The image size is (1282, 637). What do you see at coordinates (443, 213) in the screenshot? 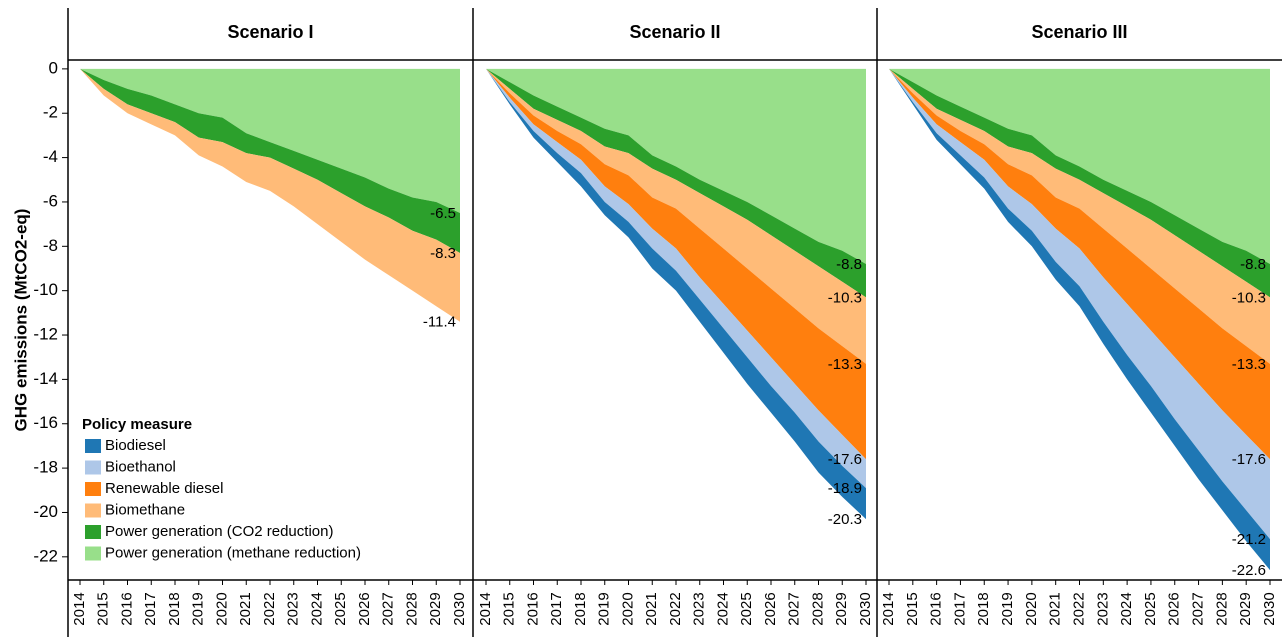
I see `data-label: -6.5` at bounding box center [443, 213].